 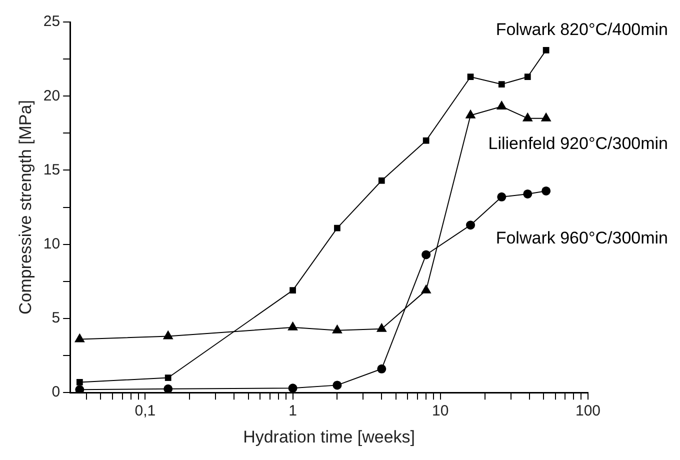 I want to click on y-tick-label: 25, so click(x=51, y=21).